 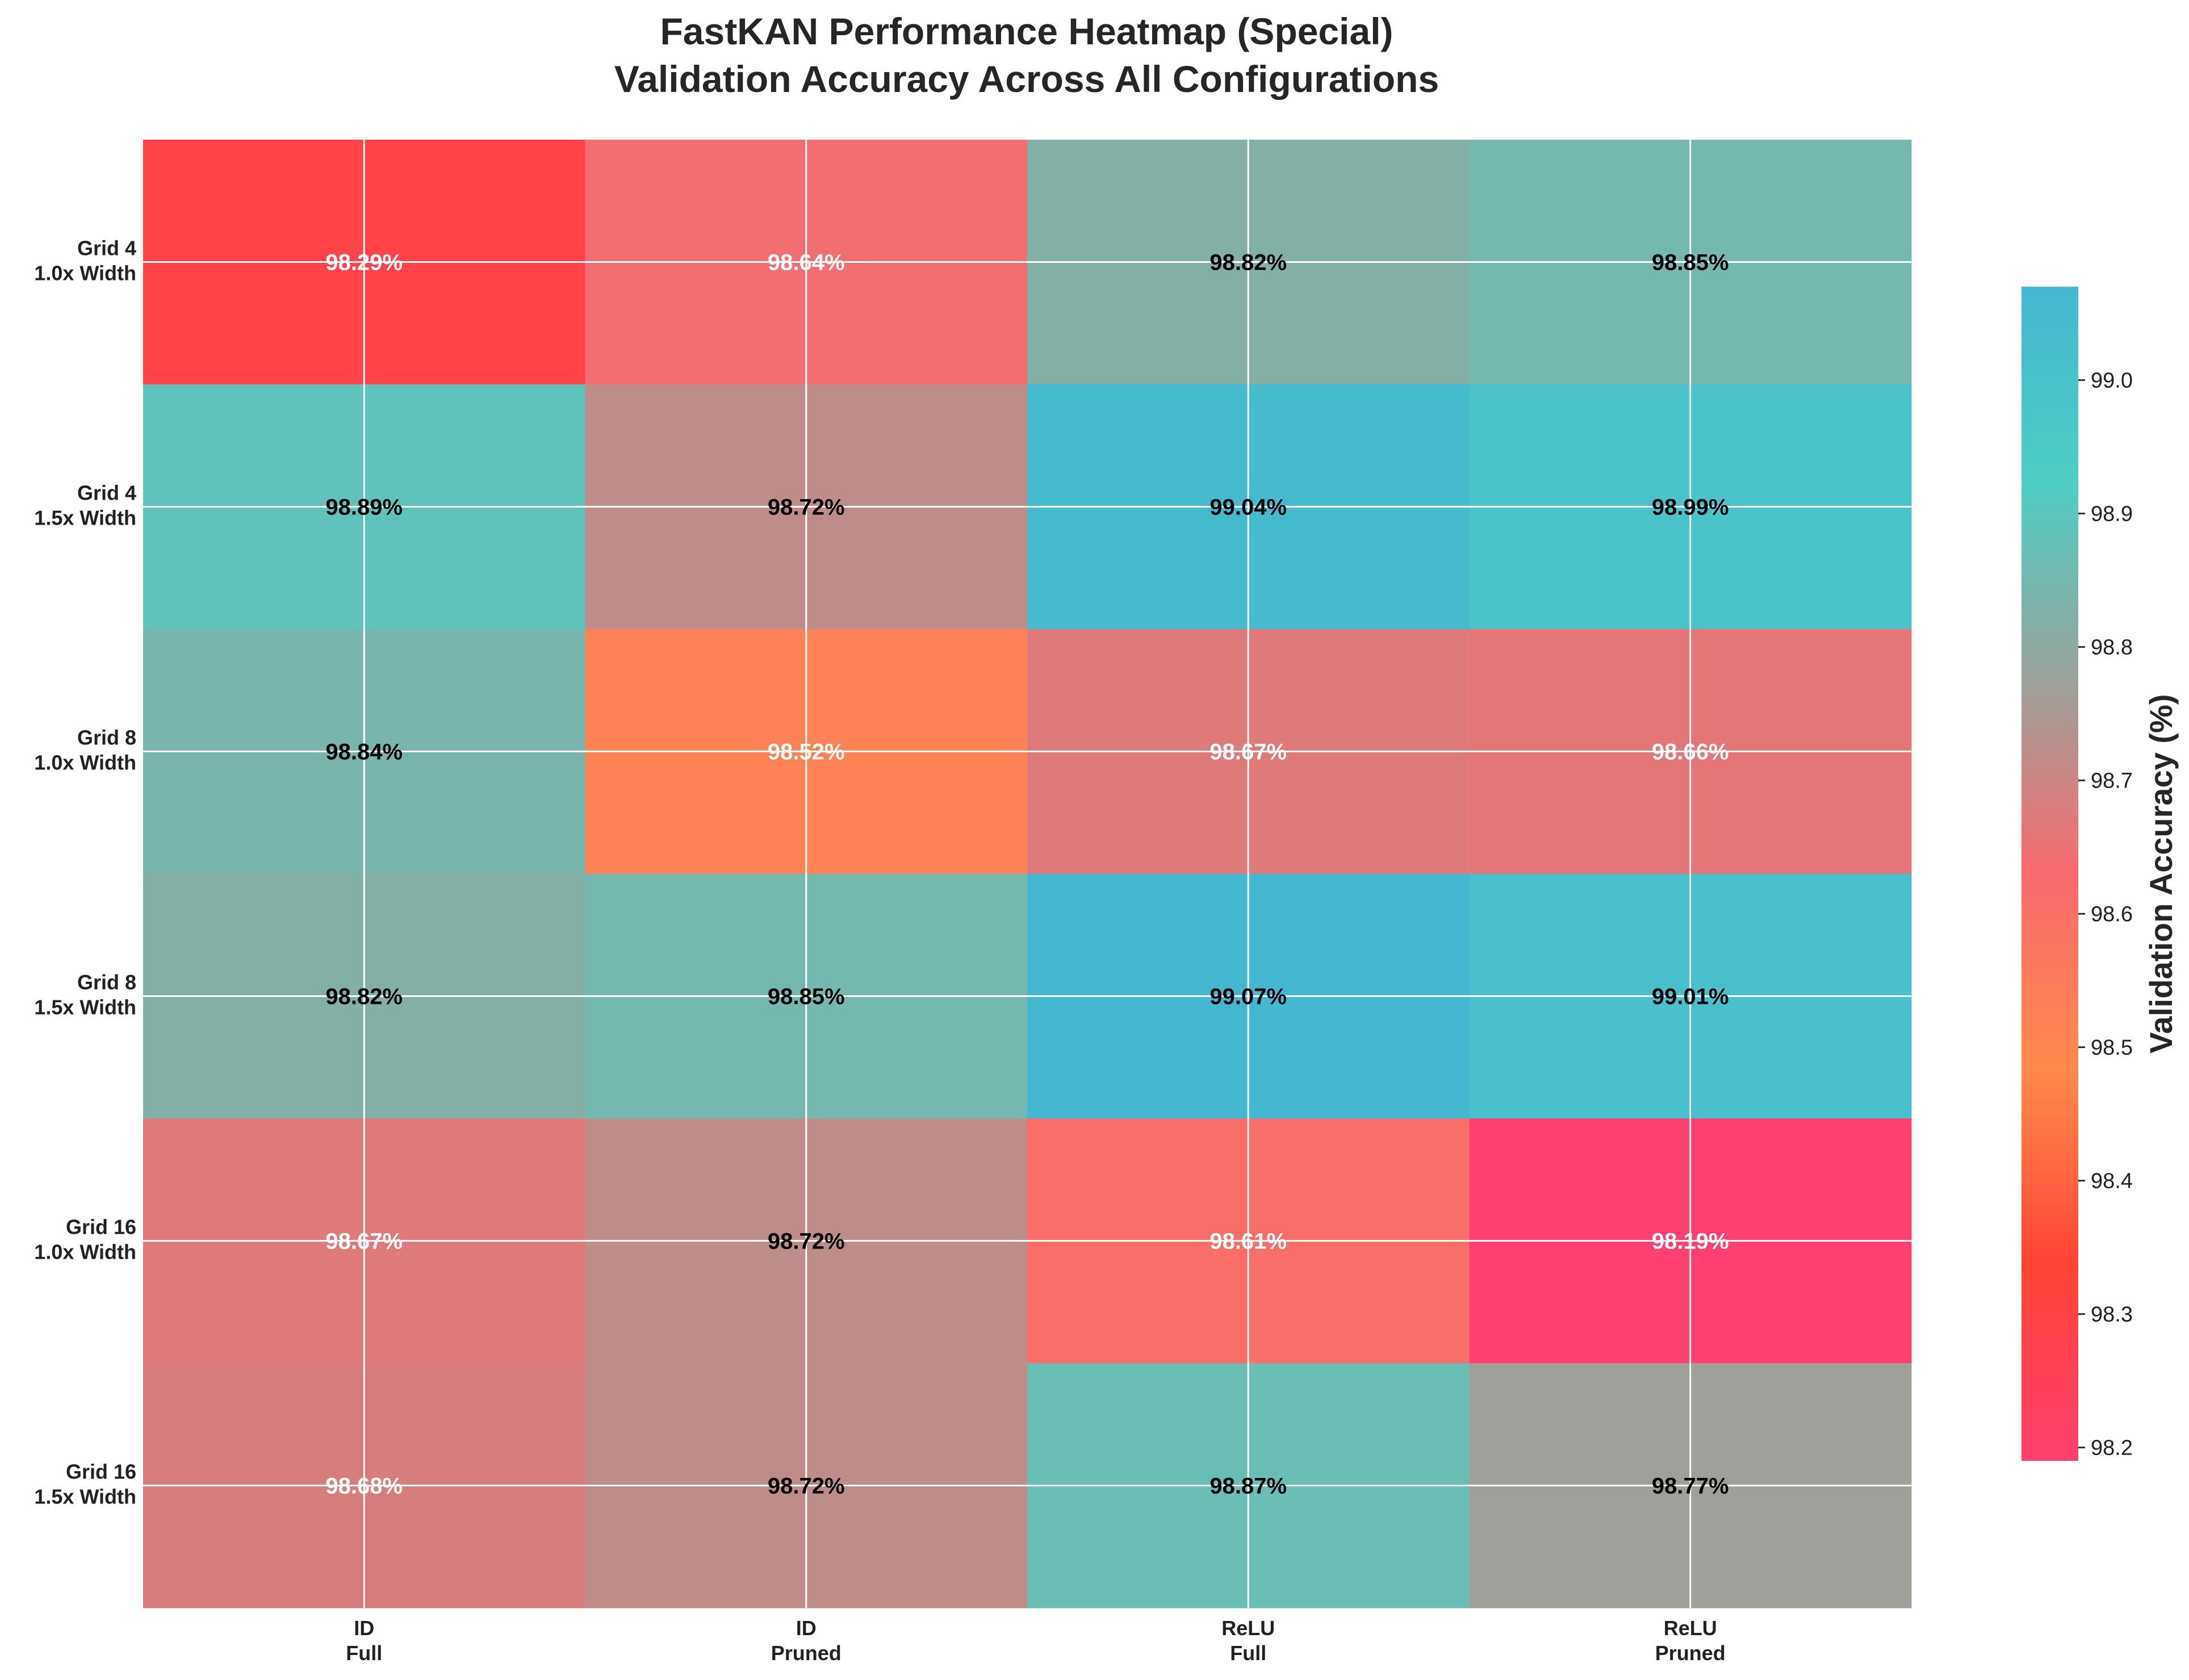 I want to click on colorbar-tick-label: 98.5, so click(x=2112, y=1048).